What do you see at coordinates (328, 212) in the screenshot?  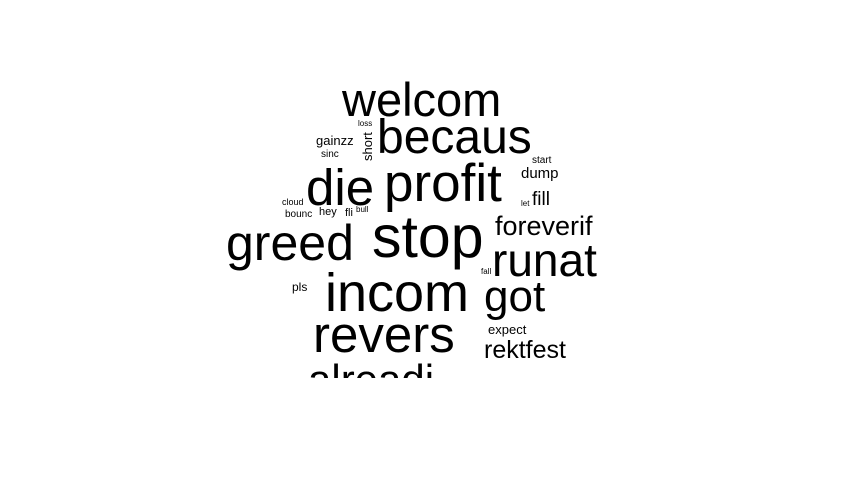 I see `word-hey: hey` at bounding box center [328, 212].